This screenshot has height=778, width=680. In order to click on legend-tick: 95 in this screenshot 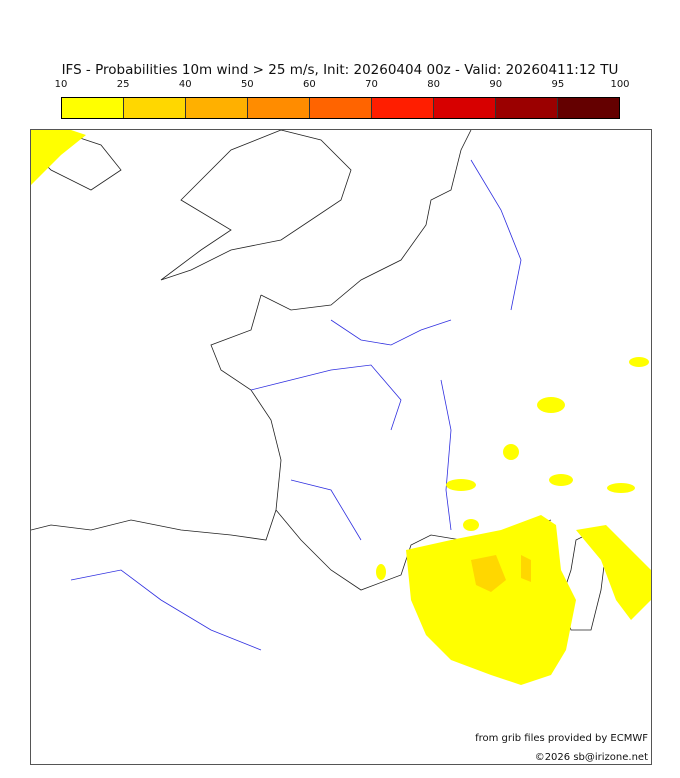, I will do `click(558, 84)`.